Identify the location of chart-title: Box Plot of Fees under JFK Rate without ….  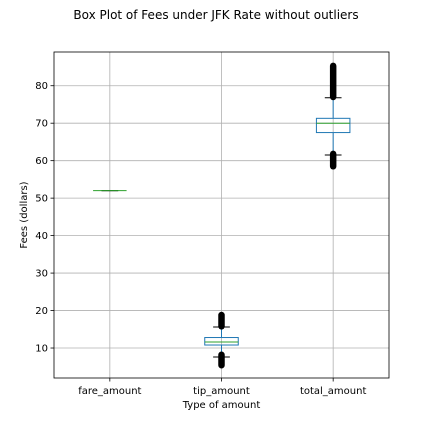
(215, 15).